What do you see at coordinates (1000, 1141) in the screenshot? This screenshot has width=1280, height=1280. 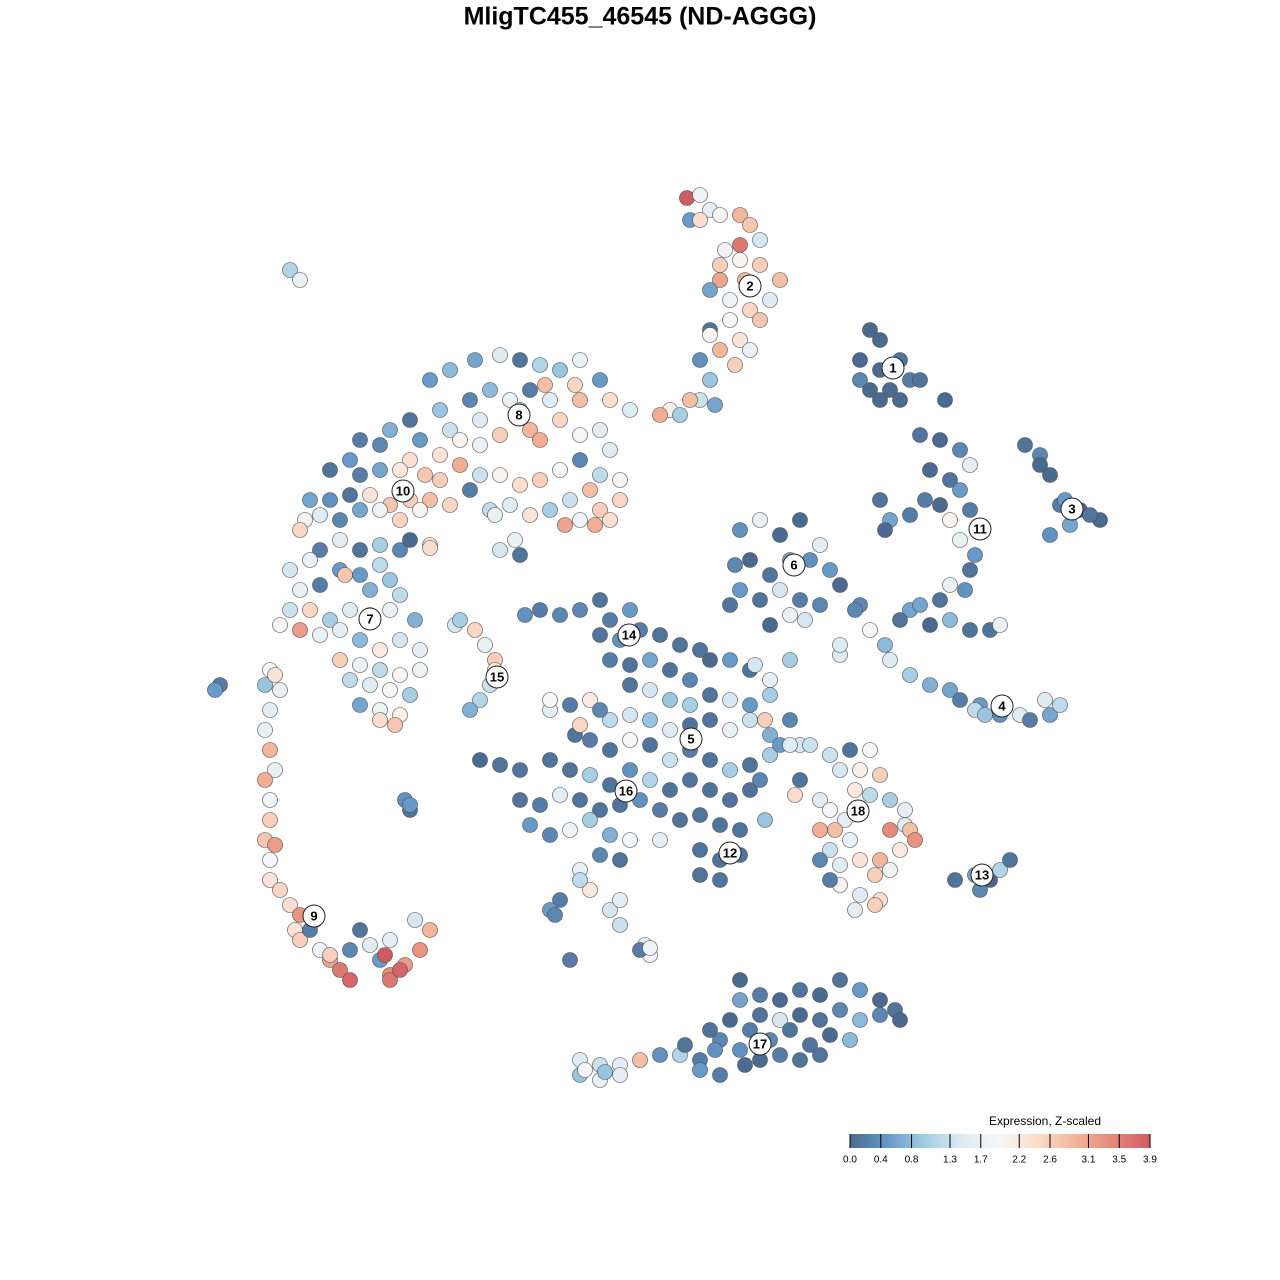 I see `colorbar-gradient` at bounding box center [1000, 1141].